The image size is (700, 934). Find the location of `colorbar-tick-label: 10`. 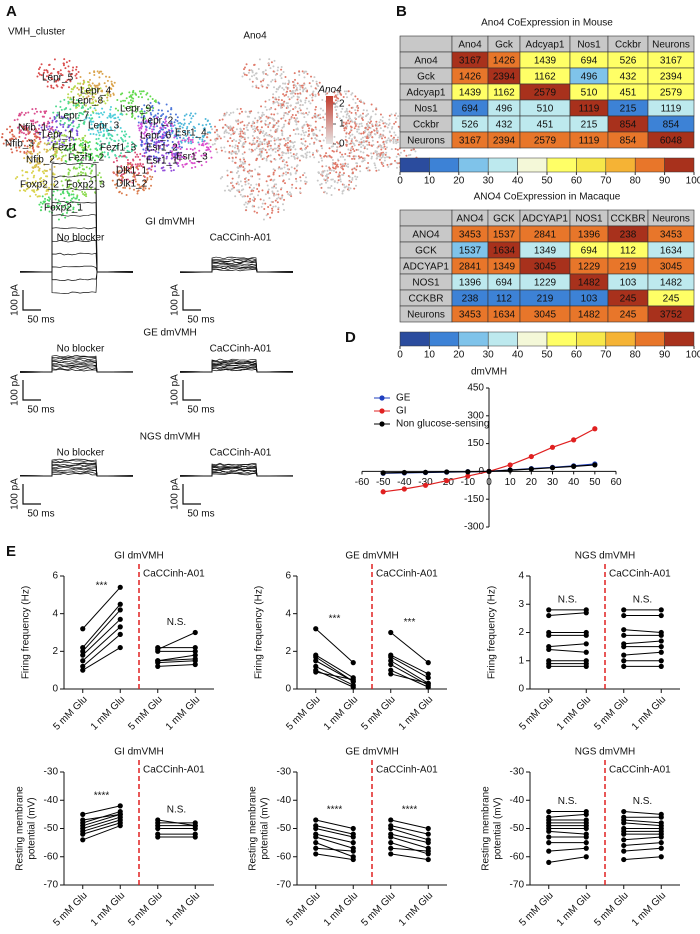

colorbar-tick-label: 10 is located at coordinates (430, 355).